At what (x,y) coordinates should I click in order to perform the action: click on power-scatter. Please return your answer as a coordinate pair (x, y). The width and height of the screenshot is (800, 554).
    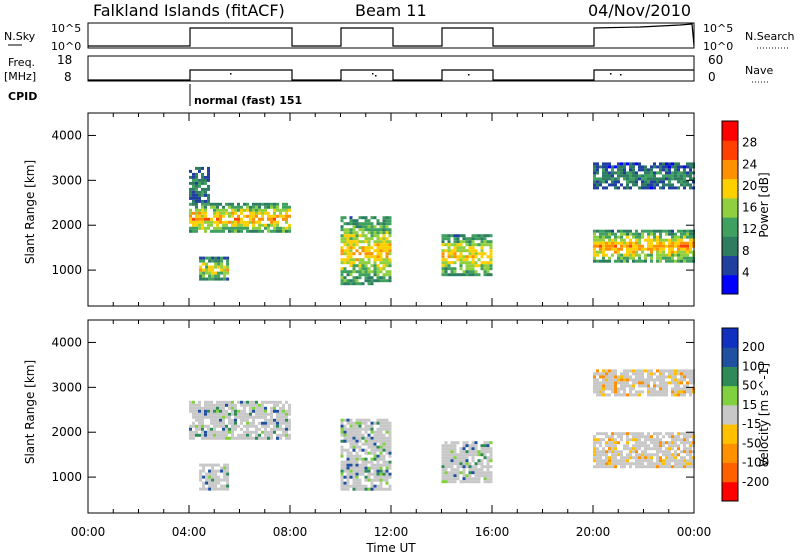
    Looking at the image, I should click on (442, 224).